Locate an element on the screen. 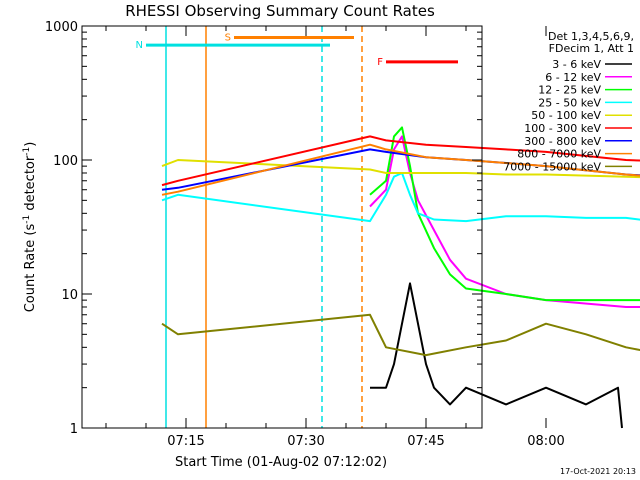  legend-label-3-6-kev: 3 - 6 keV is located at coordinates (576, 64).